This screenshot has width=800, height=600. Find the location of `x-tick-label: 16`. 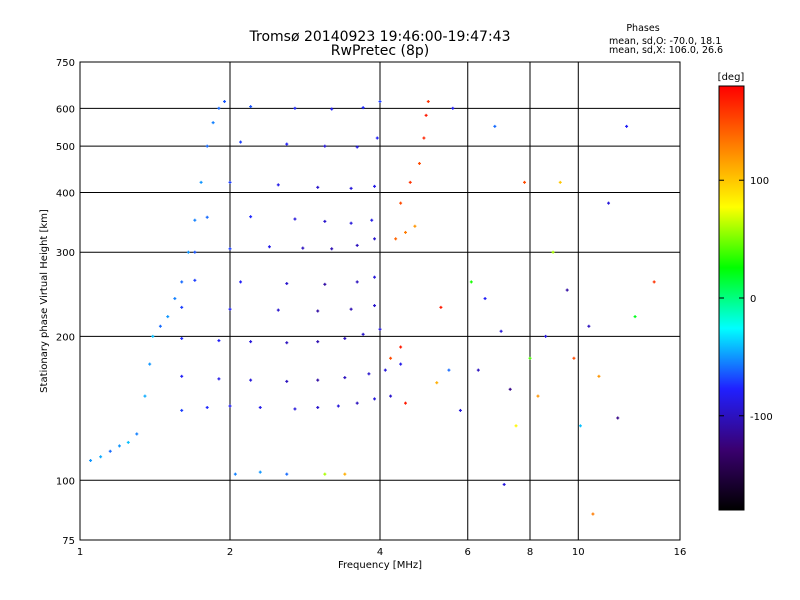

x-tick-label: 16 is located at coordinates (680, 552).